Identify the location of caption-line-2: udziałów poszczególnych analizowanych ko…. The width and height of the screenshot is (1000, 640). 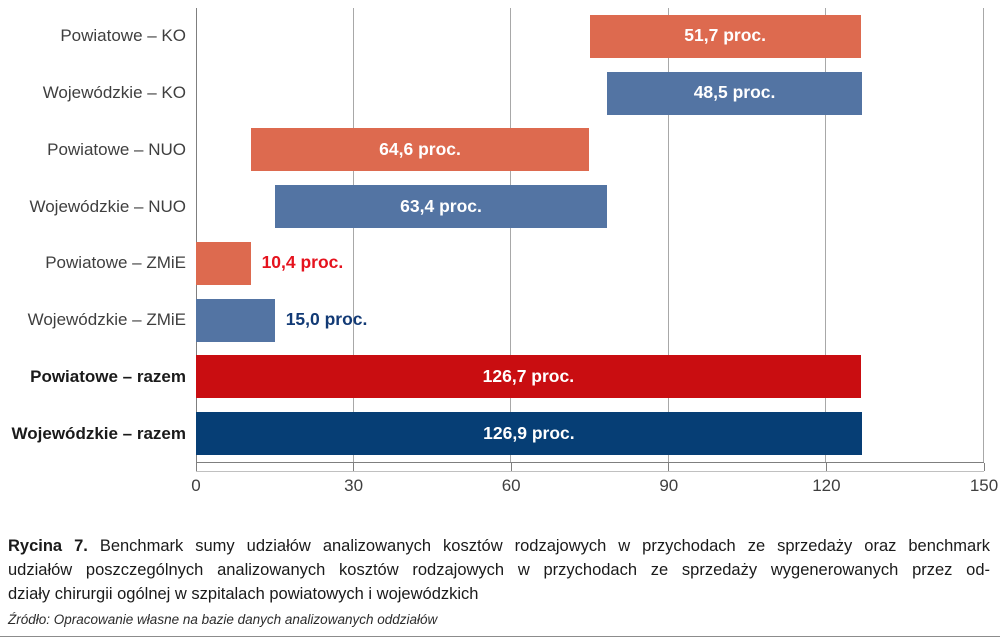
(499, 570).